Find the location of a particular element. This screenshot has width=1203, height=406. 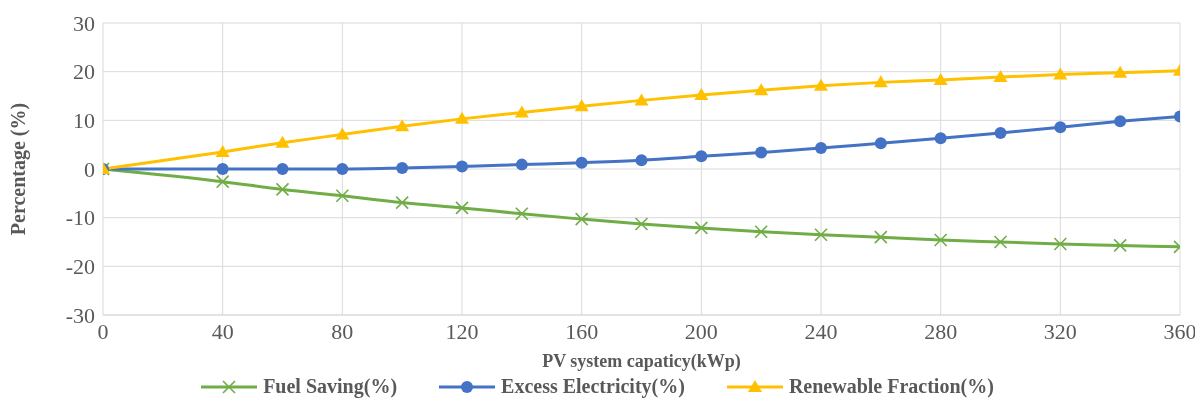

x-tick-label: 280 is located at coordinates (941, 331).